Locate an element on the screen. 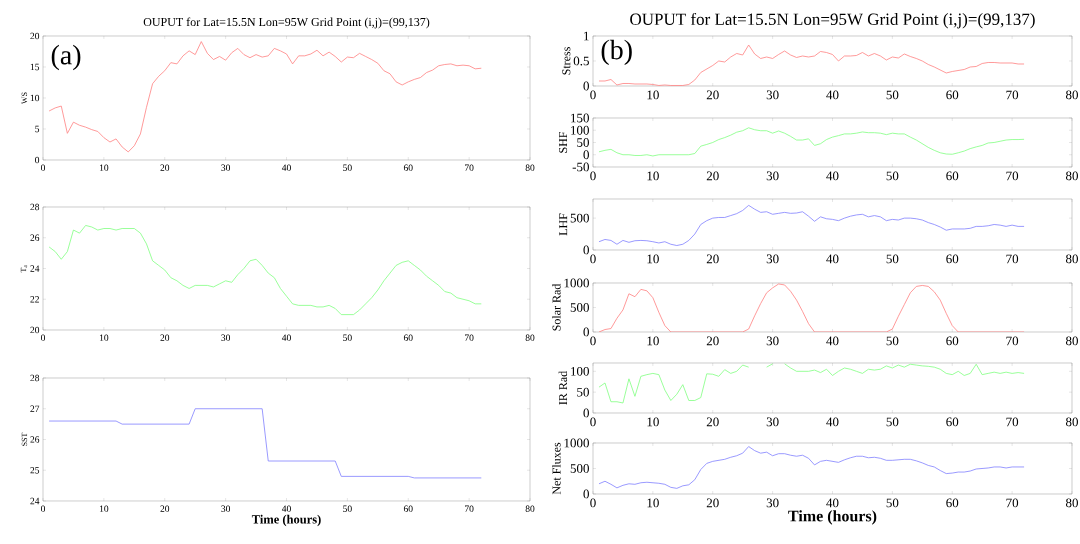 This screenshot has height=544, width=1080. y-axis-title: LHF is located at coordinates (563, 224).